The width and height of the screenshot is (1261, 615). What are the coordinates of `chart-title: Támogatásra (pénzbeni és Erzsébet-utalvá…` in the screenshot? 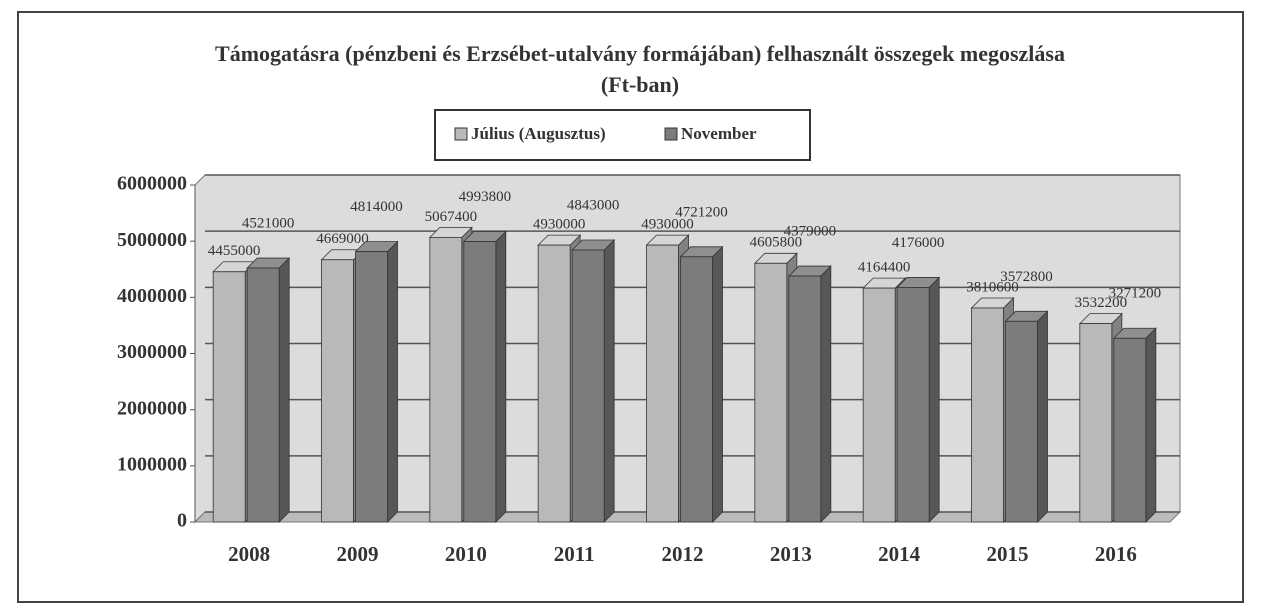 It's located at (640, 69).